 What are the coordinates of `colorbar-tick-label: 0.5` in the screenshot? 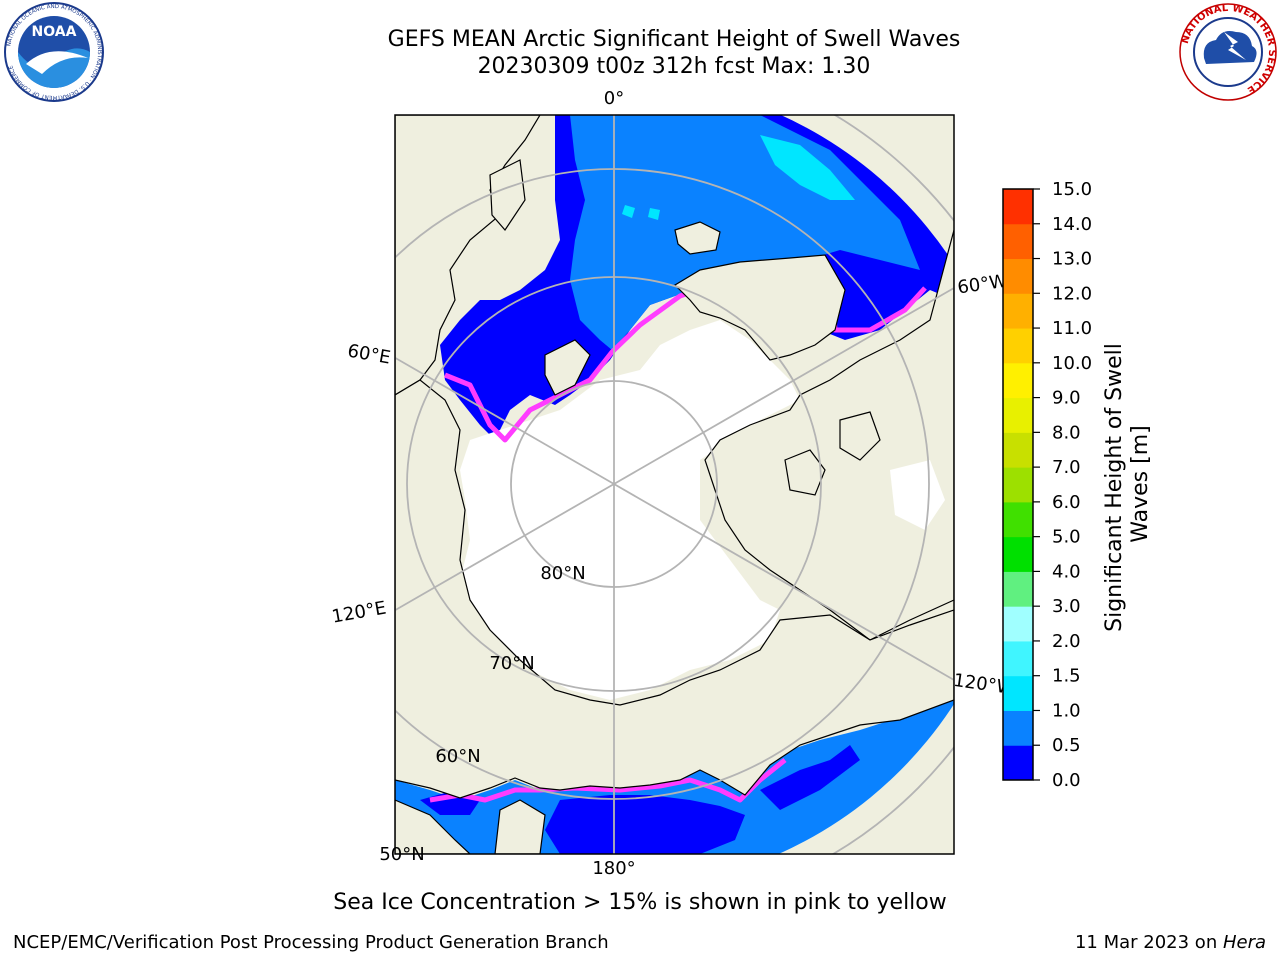 It's located at (1066, 745).